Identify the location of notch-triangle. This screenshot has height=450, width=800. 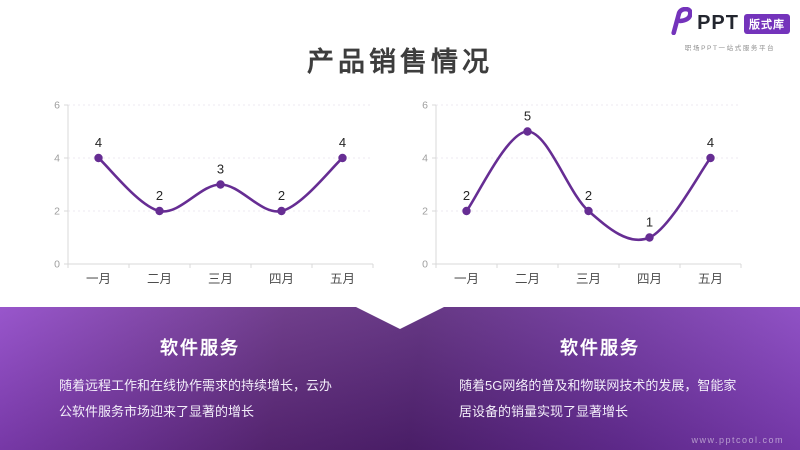
(400, 318).